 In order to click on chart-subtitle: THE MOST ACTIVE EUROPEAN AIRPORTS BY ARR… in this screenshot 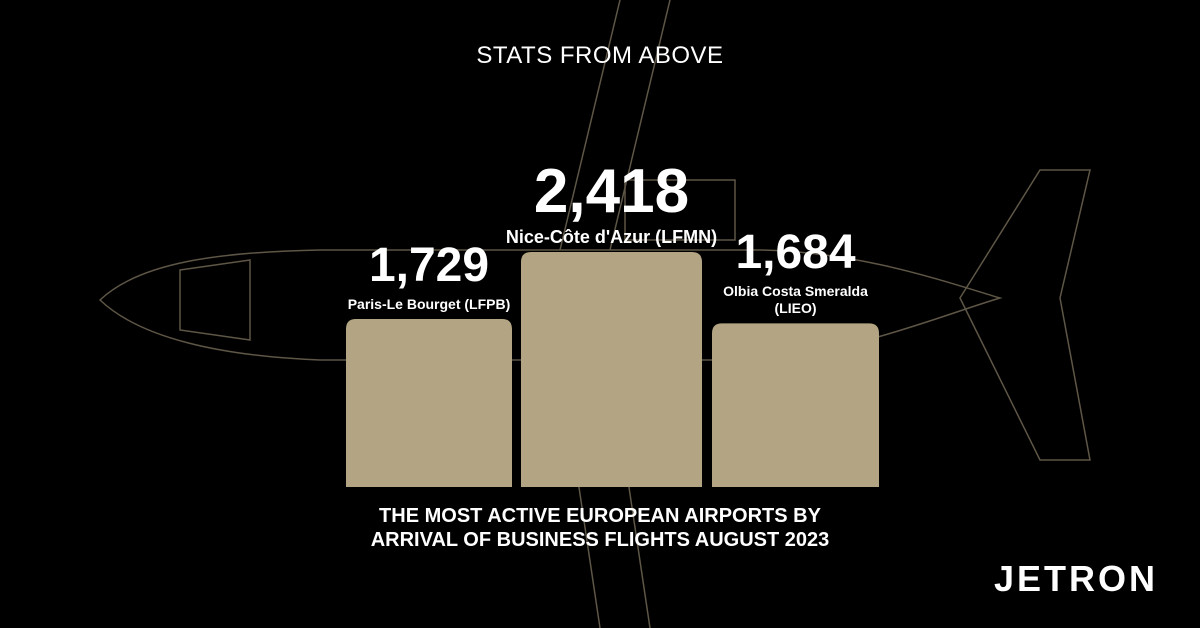, I will do `click(600, 528)`.